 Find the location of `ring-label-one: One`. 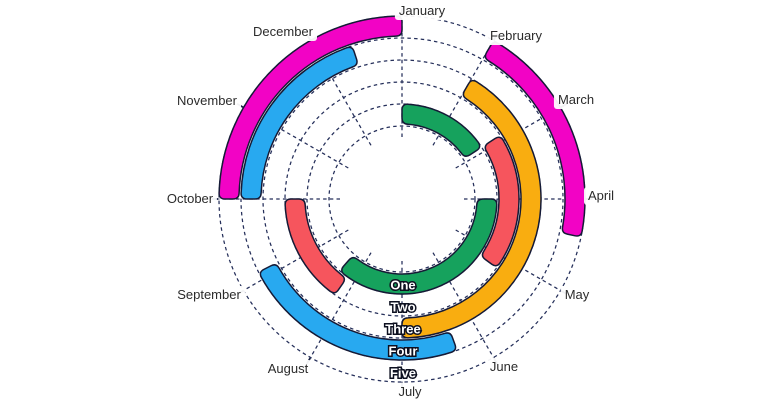

ring-label-one: One is located at coordinates (402, 285).